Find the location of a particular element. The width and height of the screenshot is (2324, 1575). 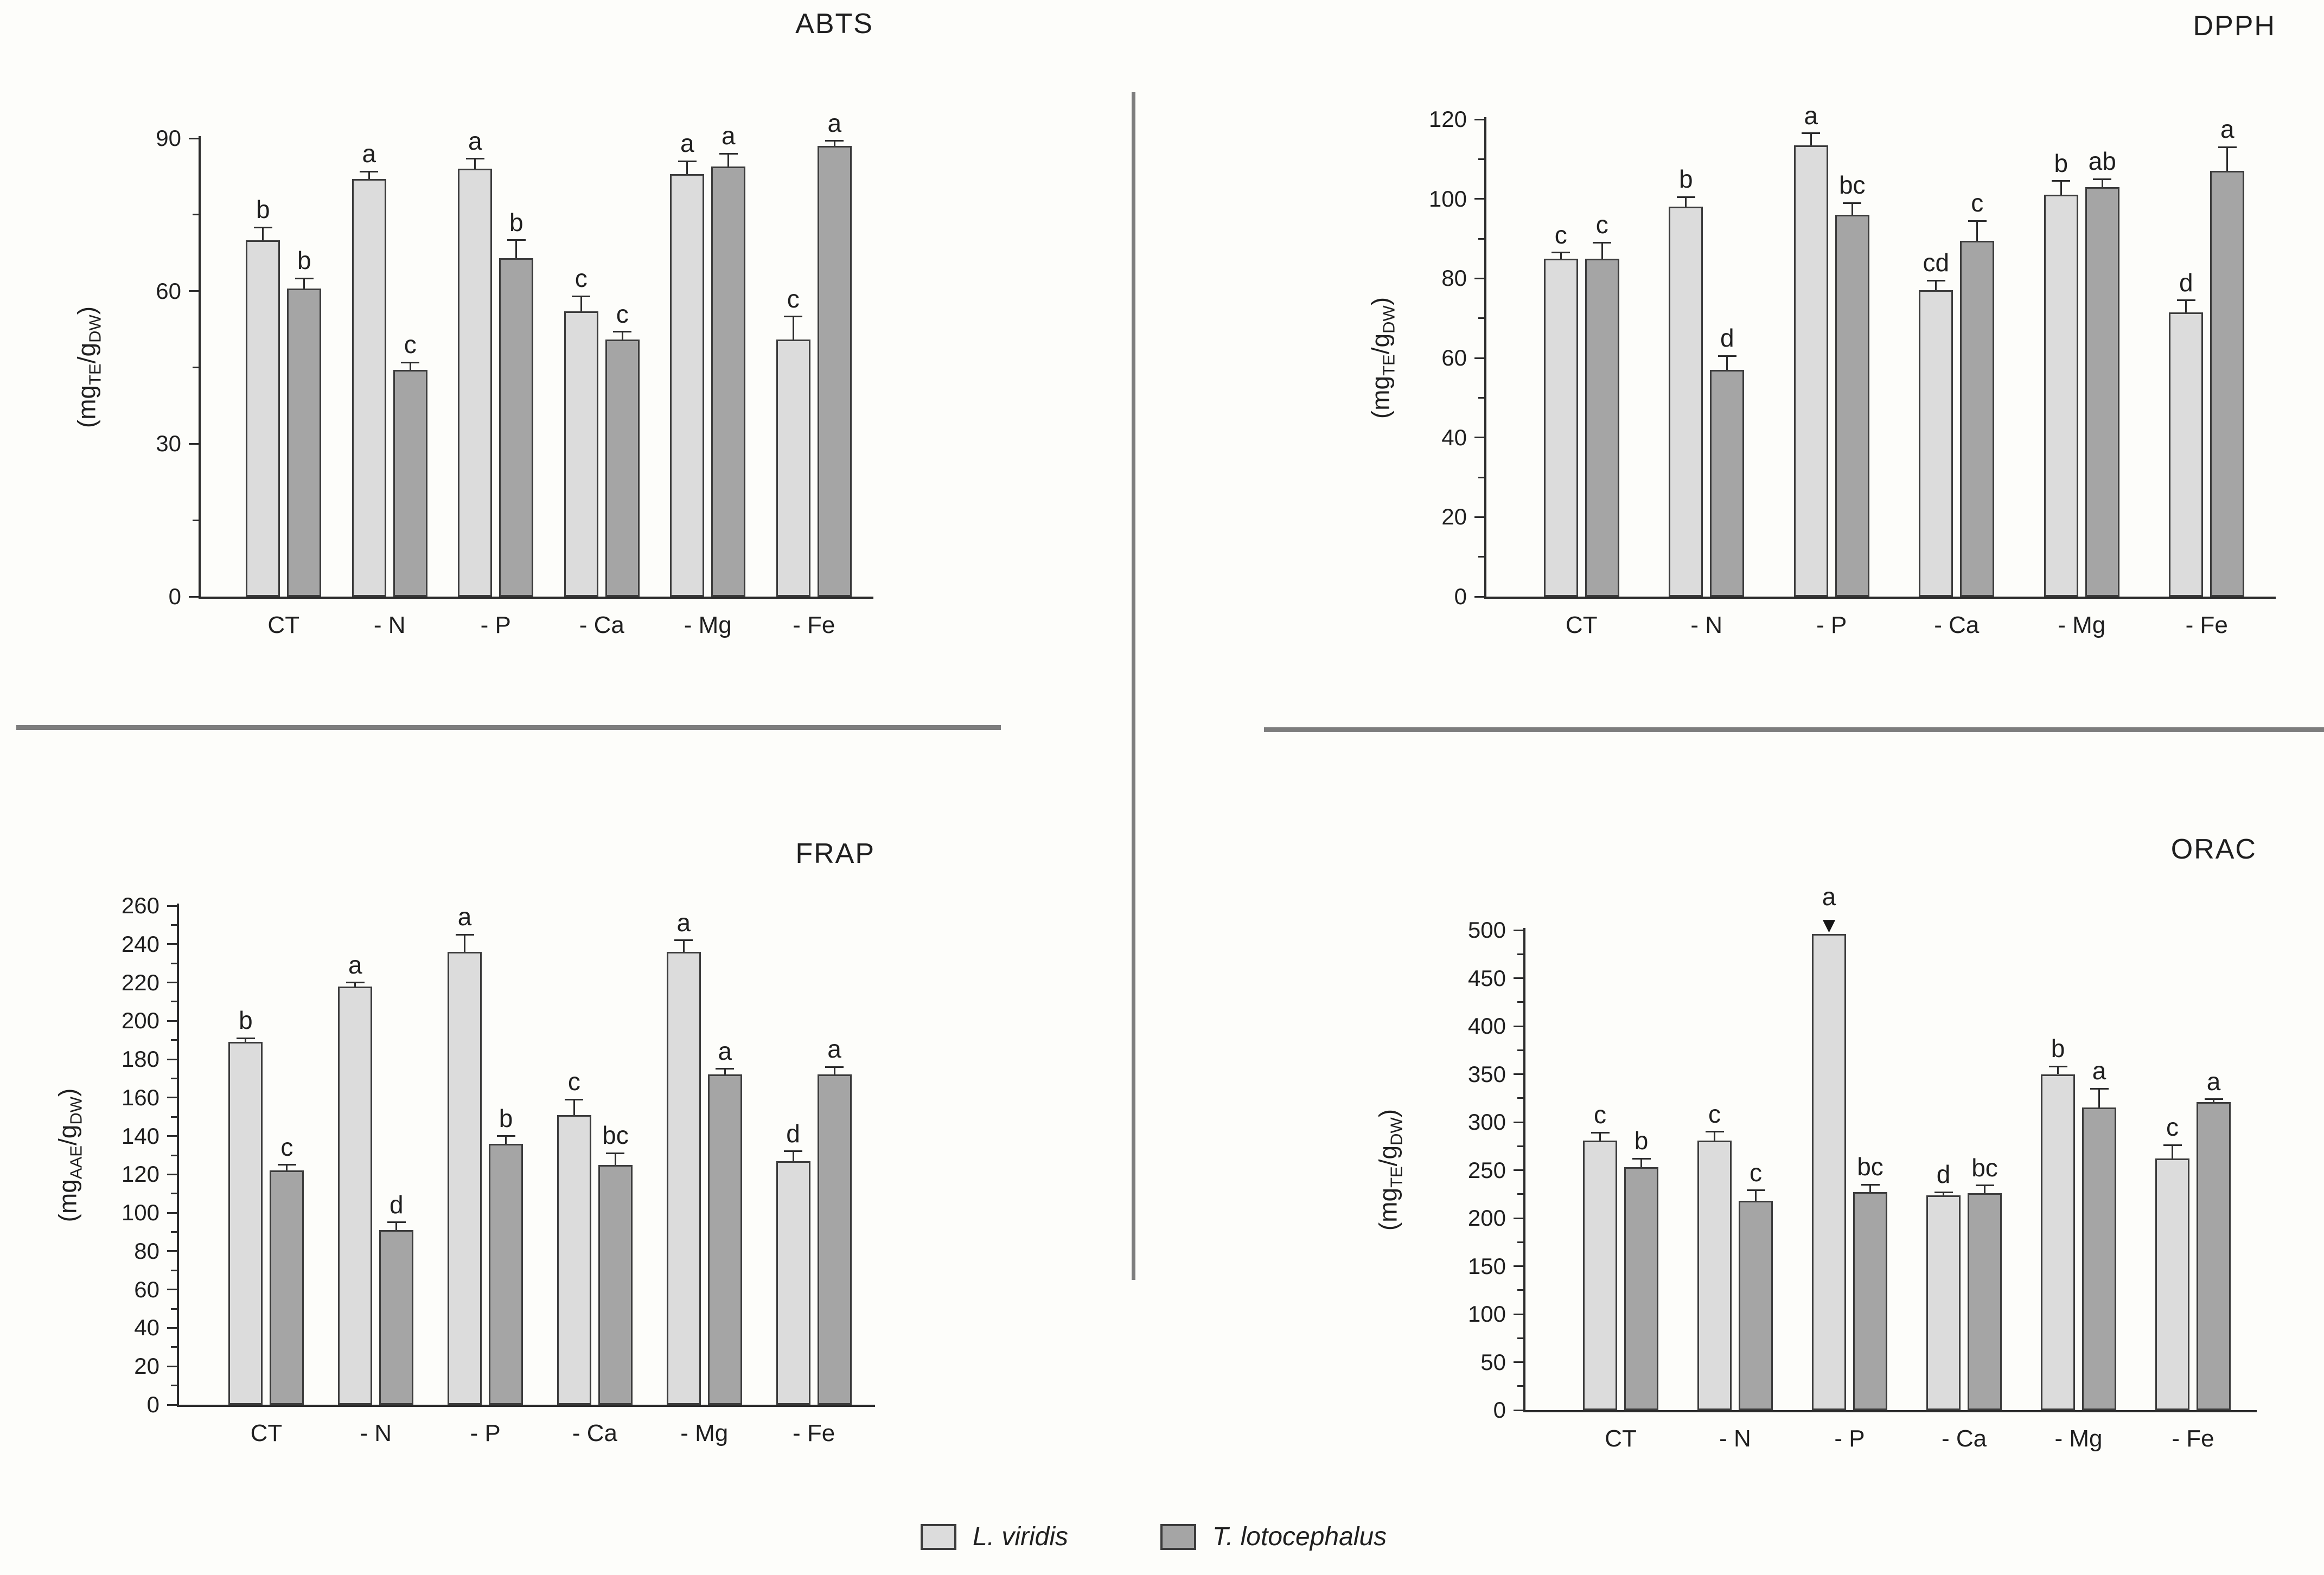

y-tick-label: 150 is located at coordinates (1486, 1266).